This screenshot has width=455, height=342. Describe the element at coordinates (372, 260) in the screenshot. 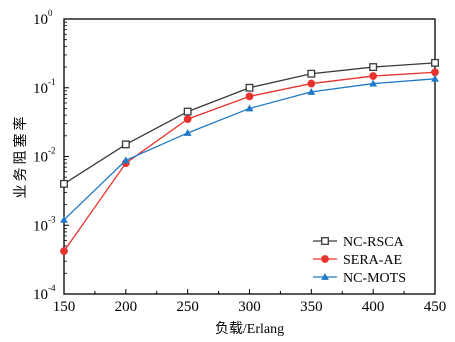

I see `legend-label: SERA-AE` at that location.